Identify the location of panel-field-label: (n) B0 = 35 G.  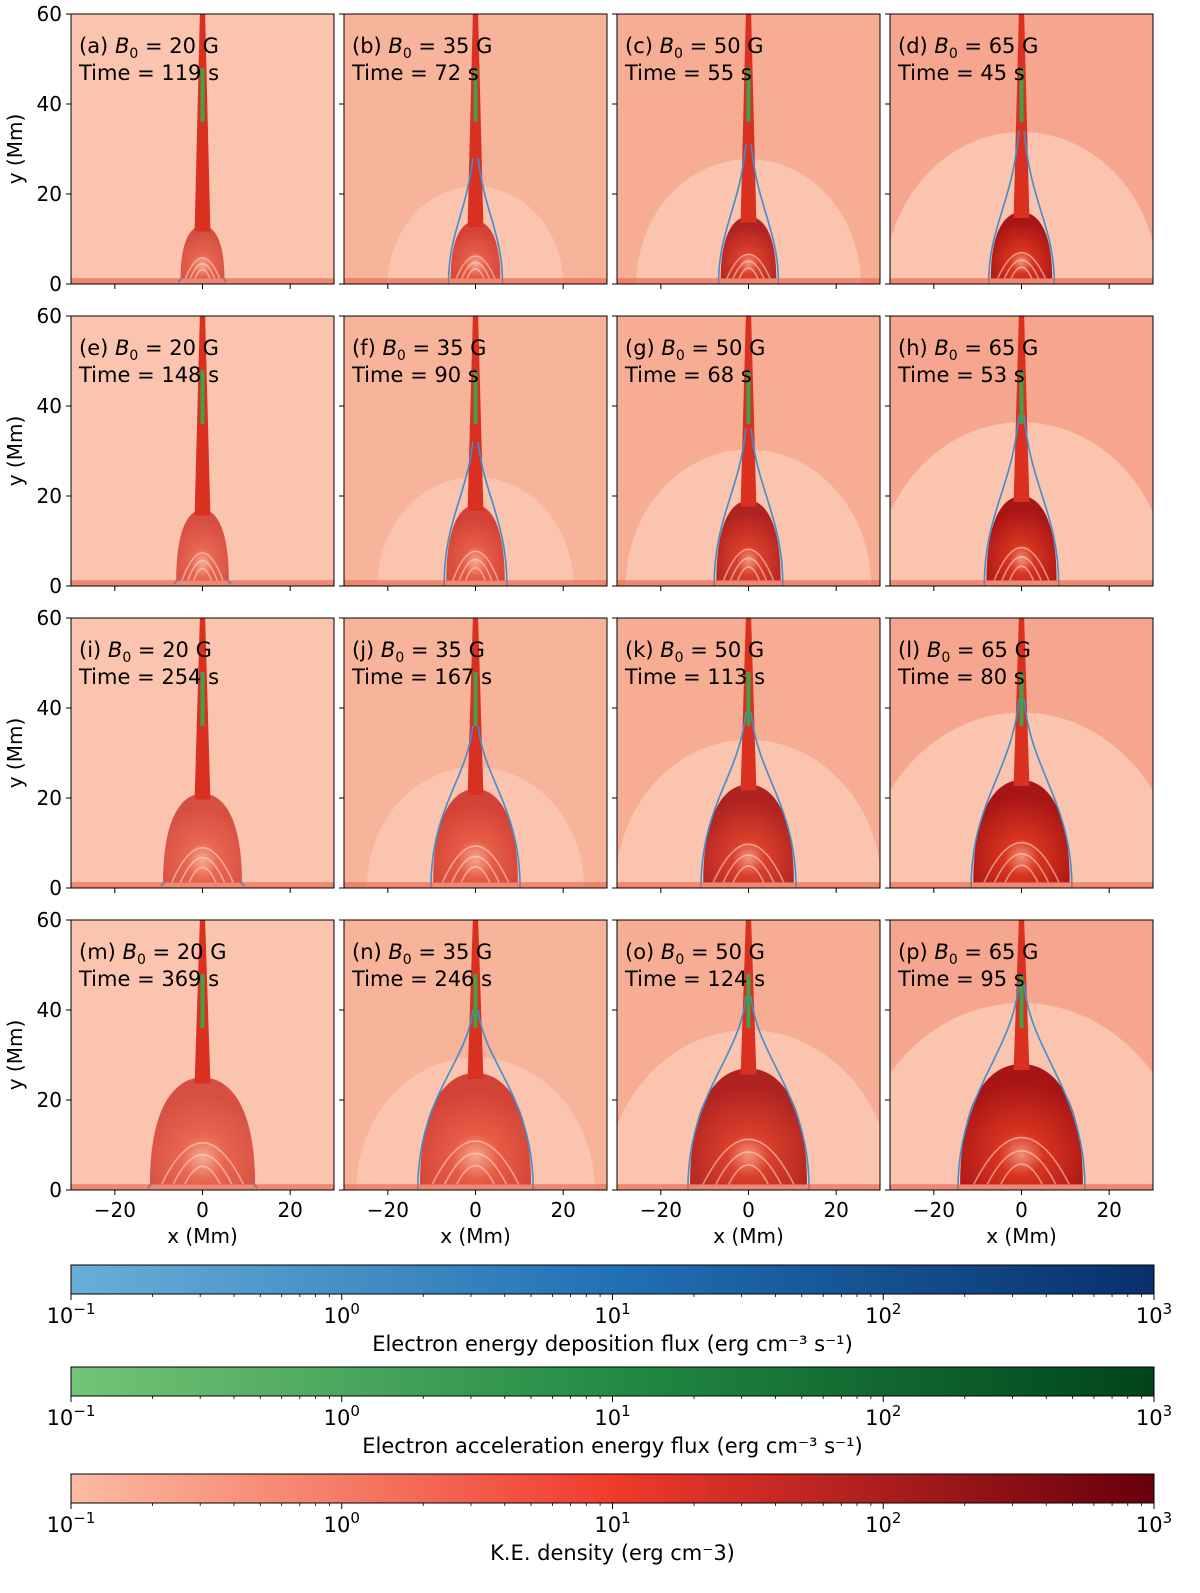
(422, 954).